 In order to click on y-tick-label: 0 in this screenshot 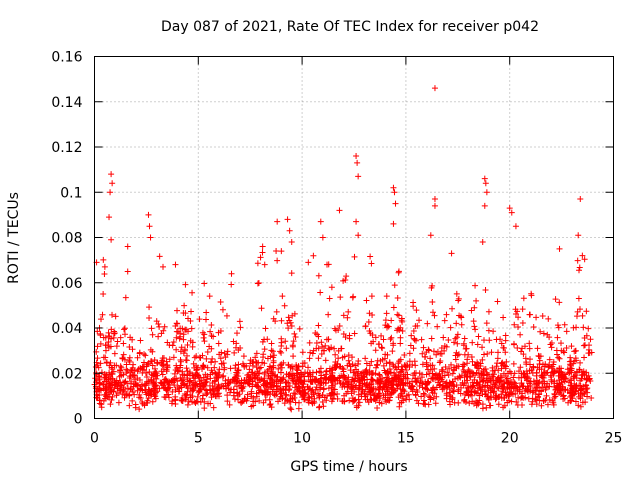, I will do `click(78, 420)`.